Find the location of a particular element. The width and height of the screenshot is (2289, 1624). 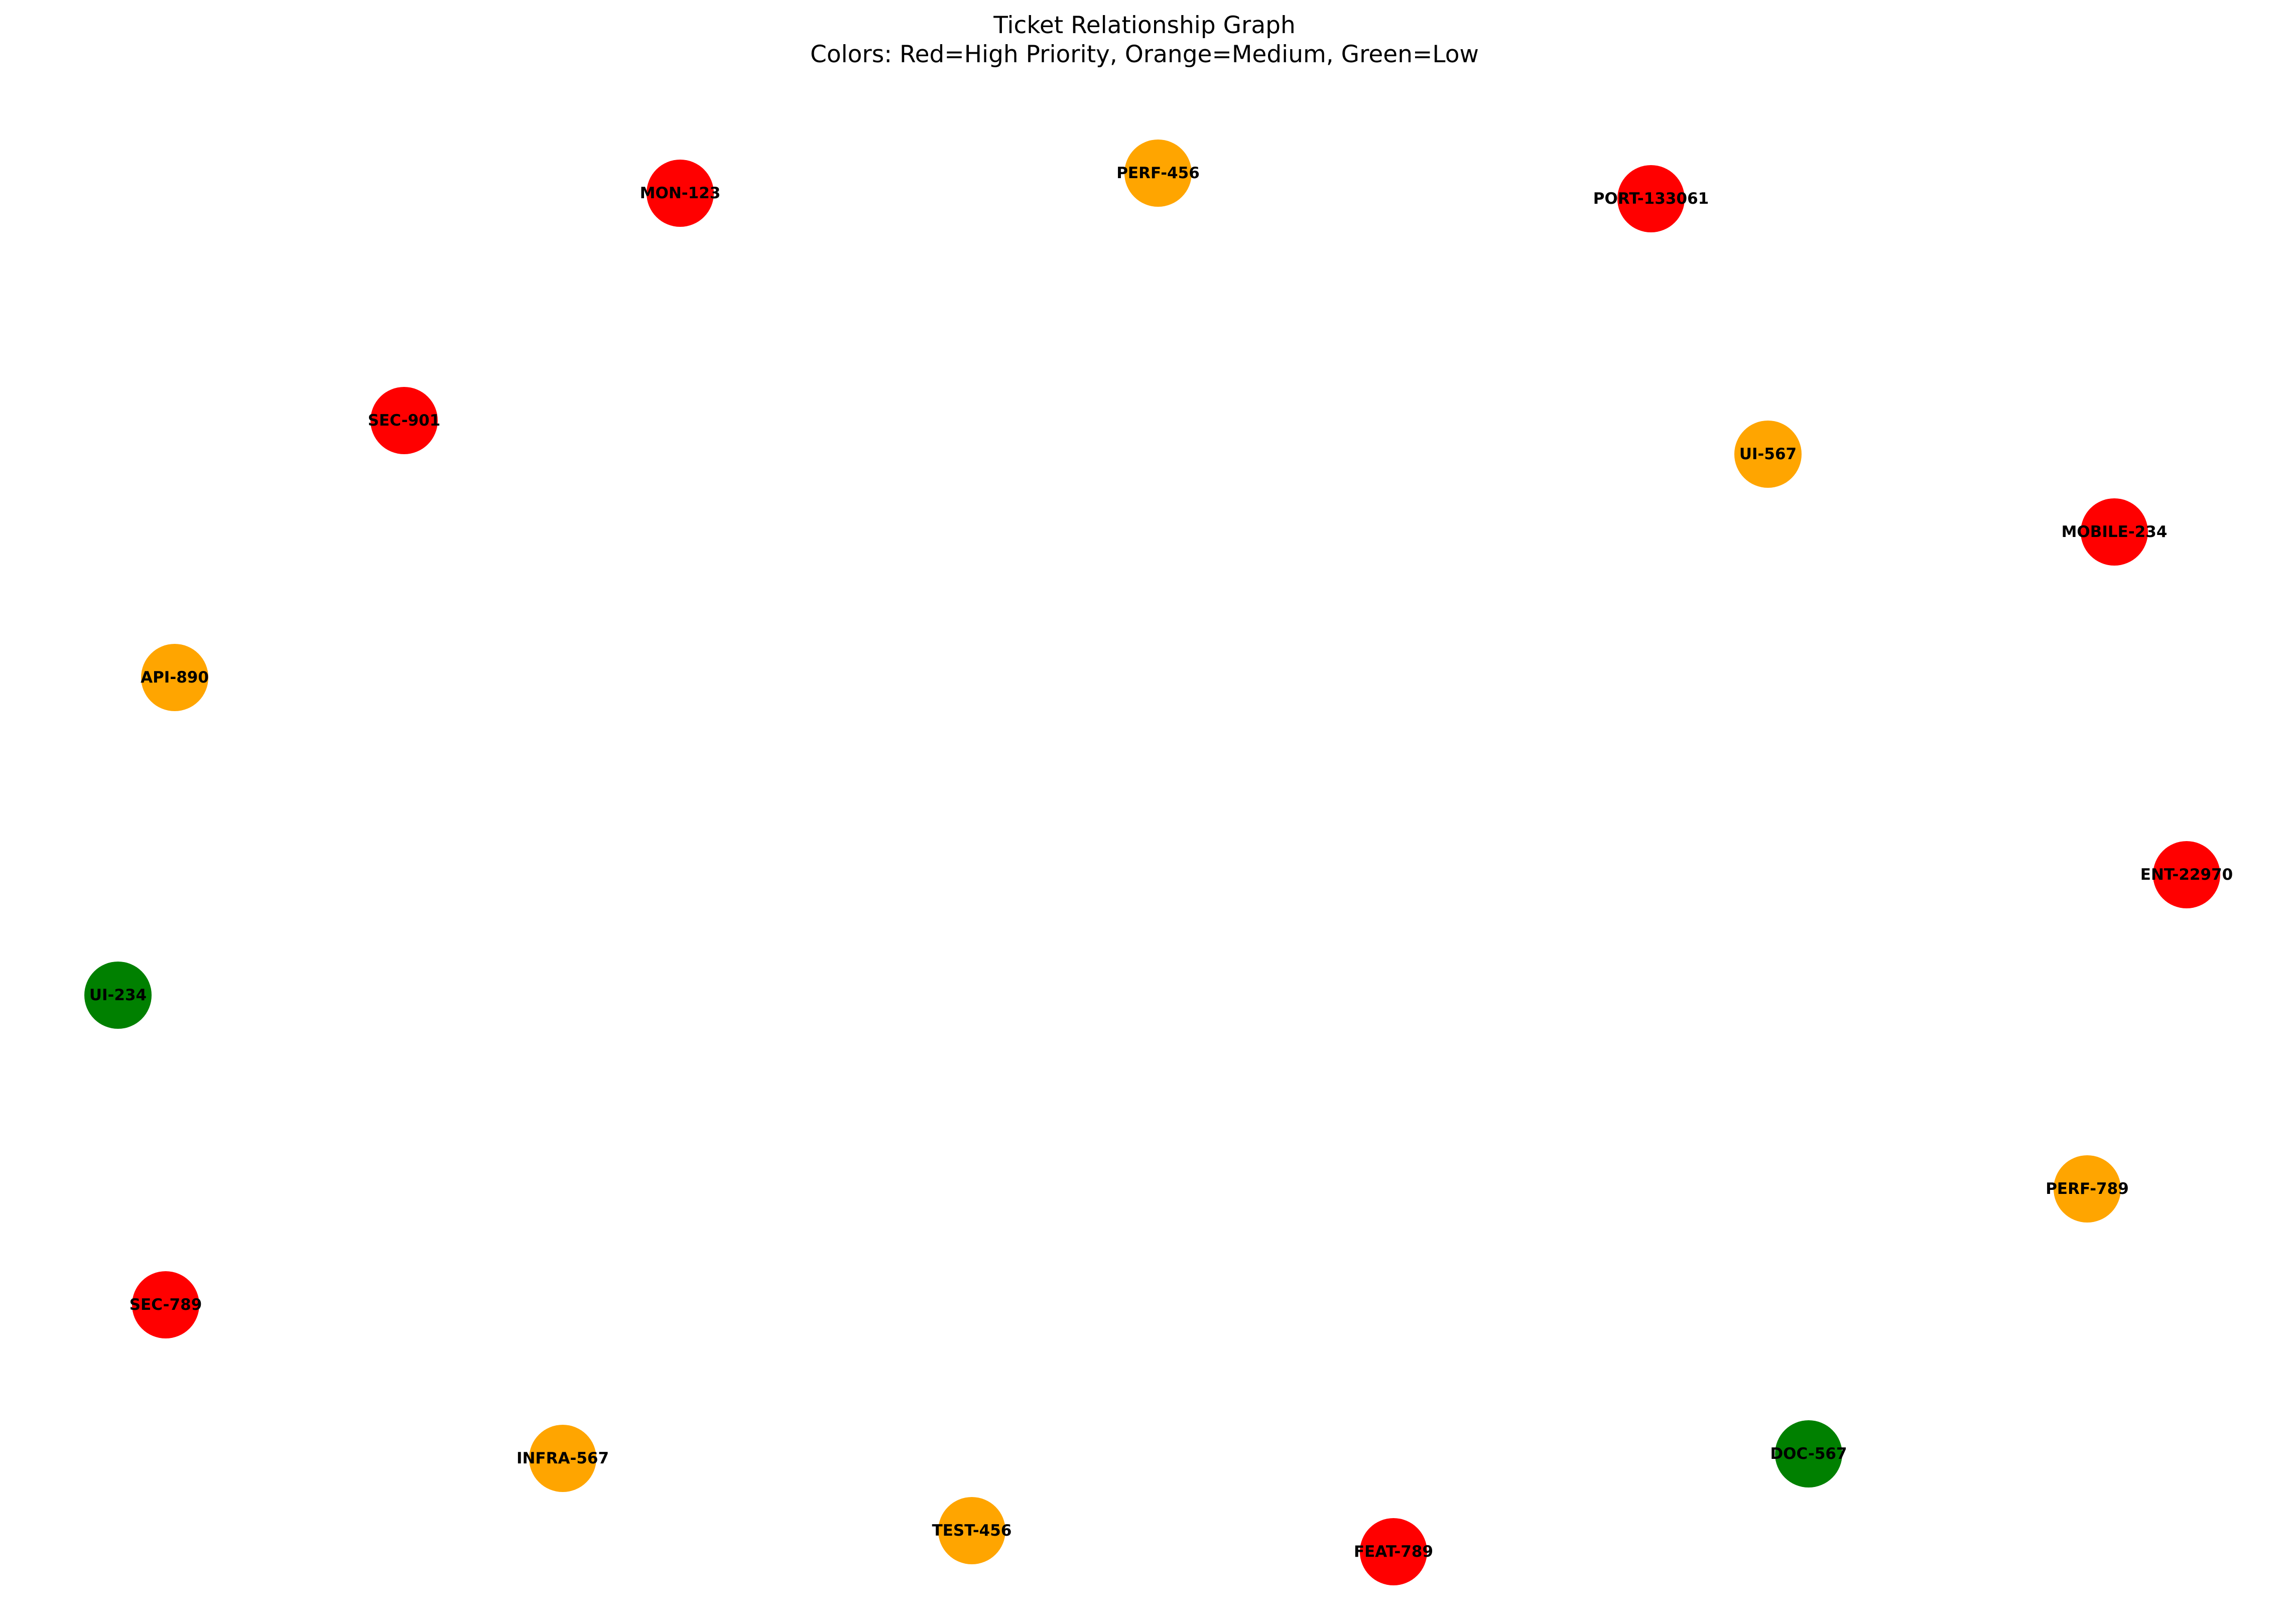

node-label-doc-567: DOC-567 is located at coordinates (1809, 1454).